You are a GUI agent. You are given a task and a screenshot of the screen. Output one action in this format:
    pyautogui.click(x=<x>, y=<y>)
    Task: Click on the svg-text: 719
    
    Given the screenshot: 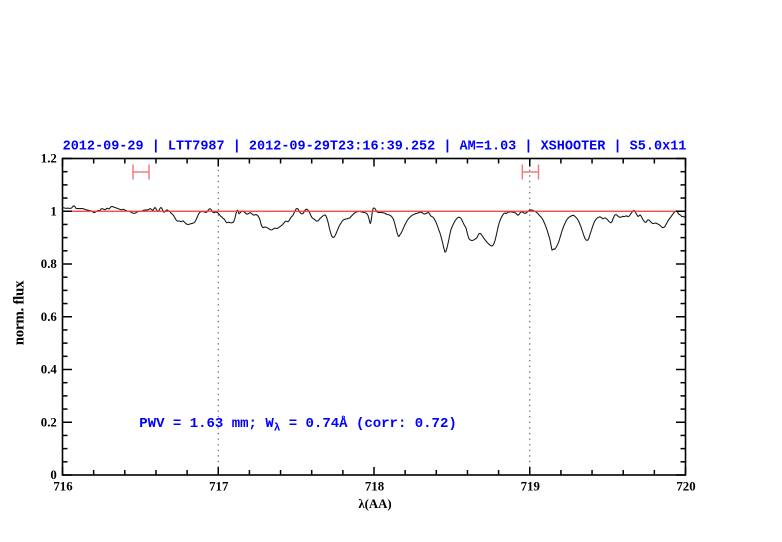 What is the action you would take?
    pyautogui.click(x=530, y=487)
    